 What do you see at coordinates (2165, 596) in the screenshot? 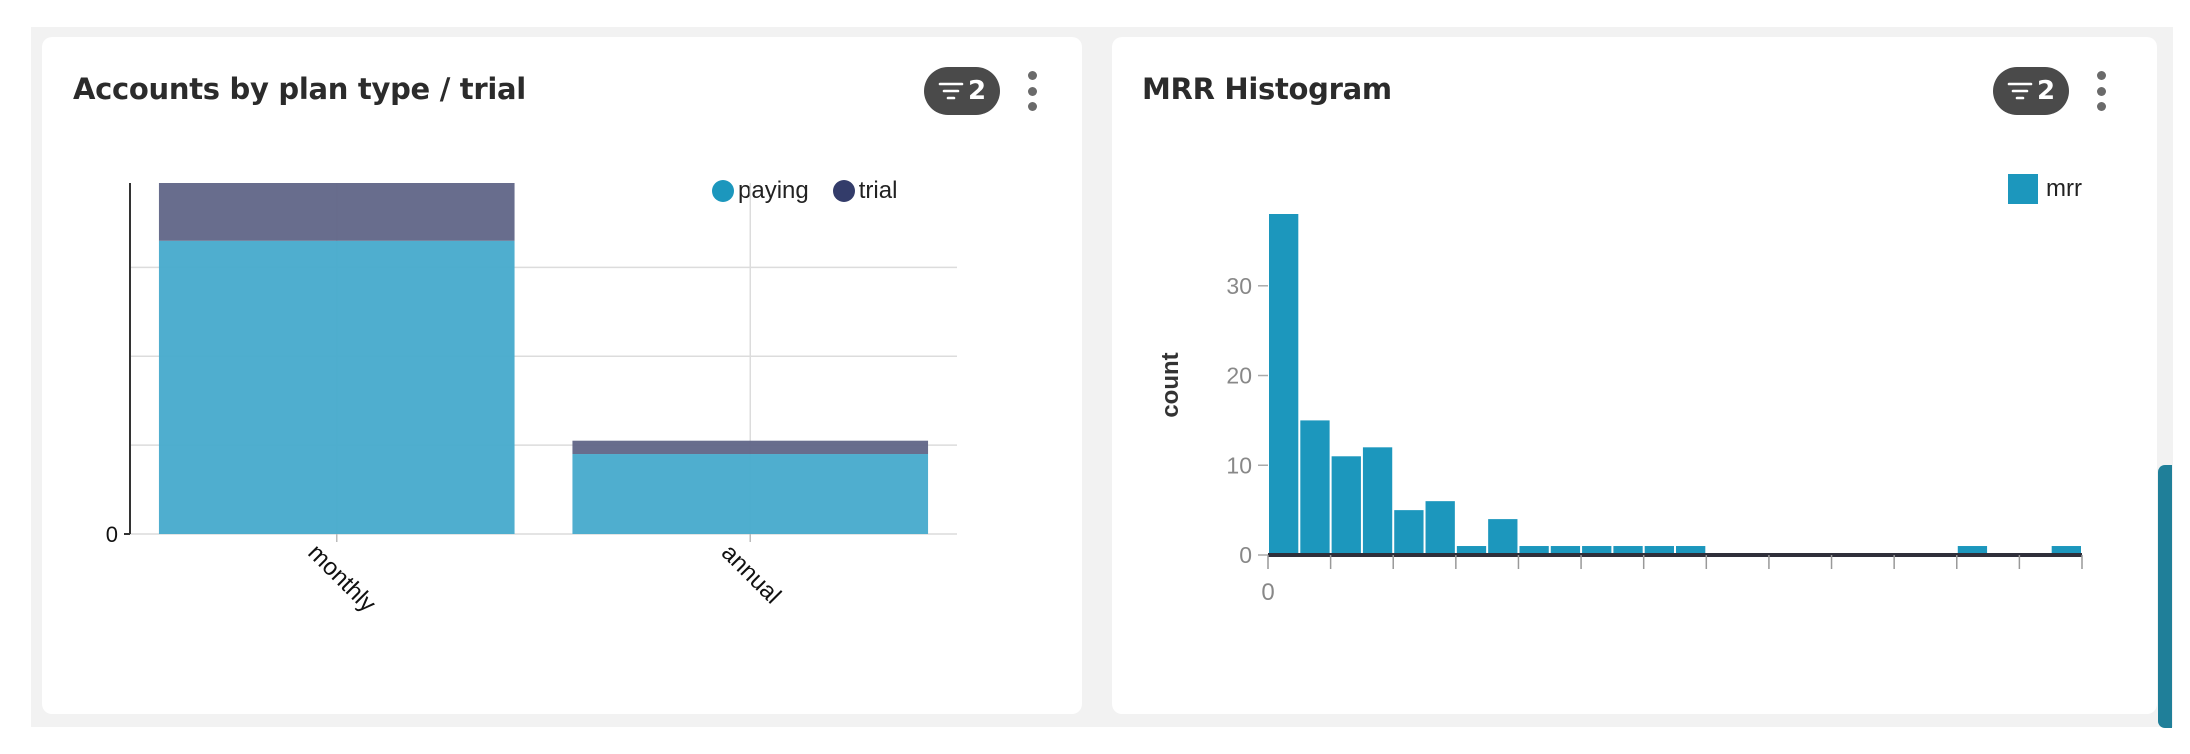
I see `scrollbar` at bounding box center [2165, 596].